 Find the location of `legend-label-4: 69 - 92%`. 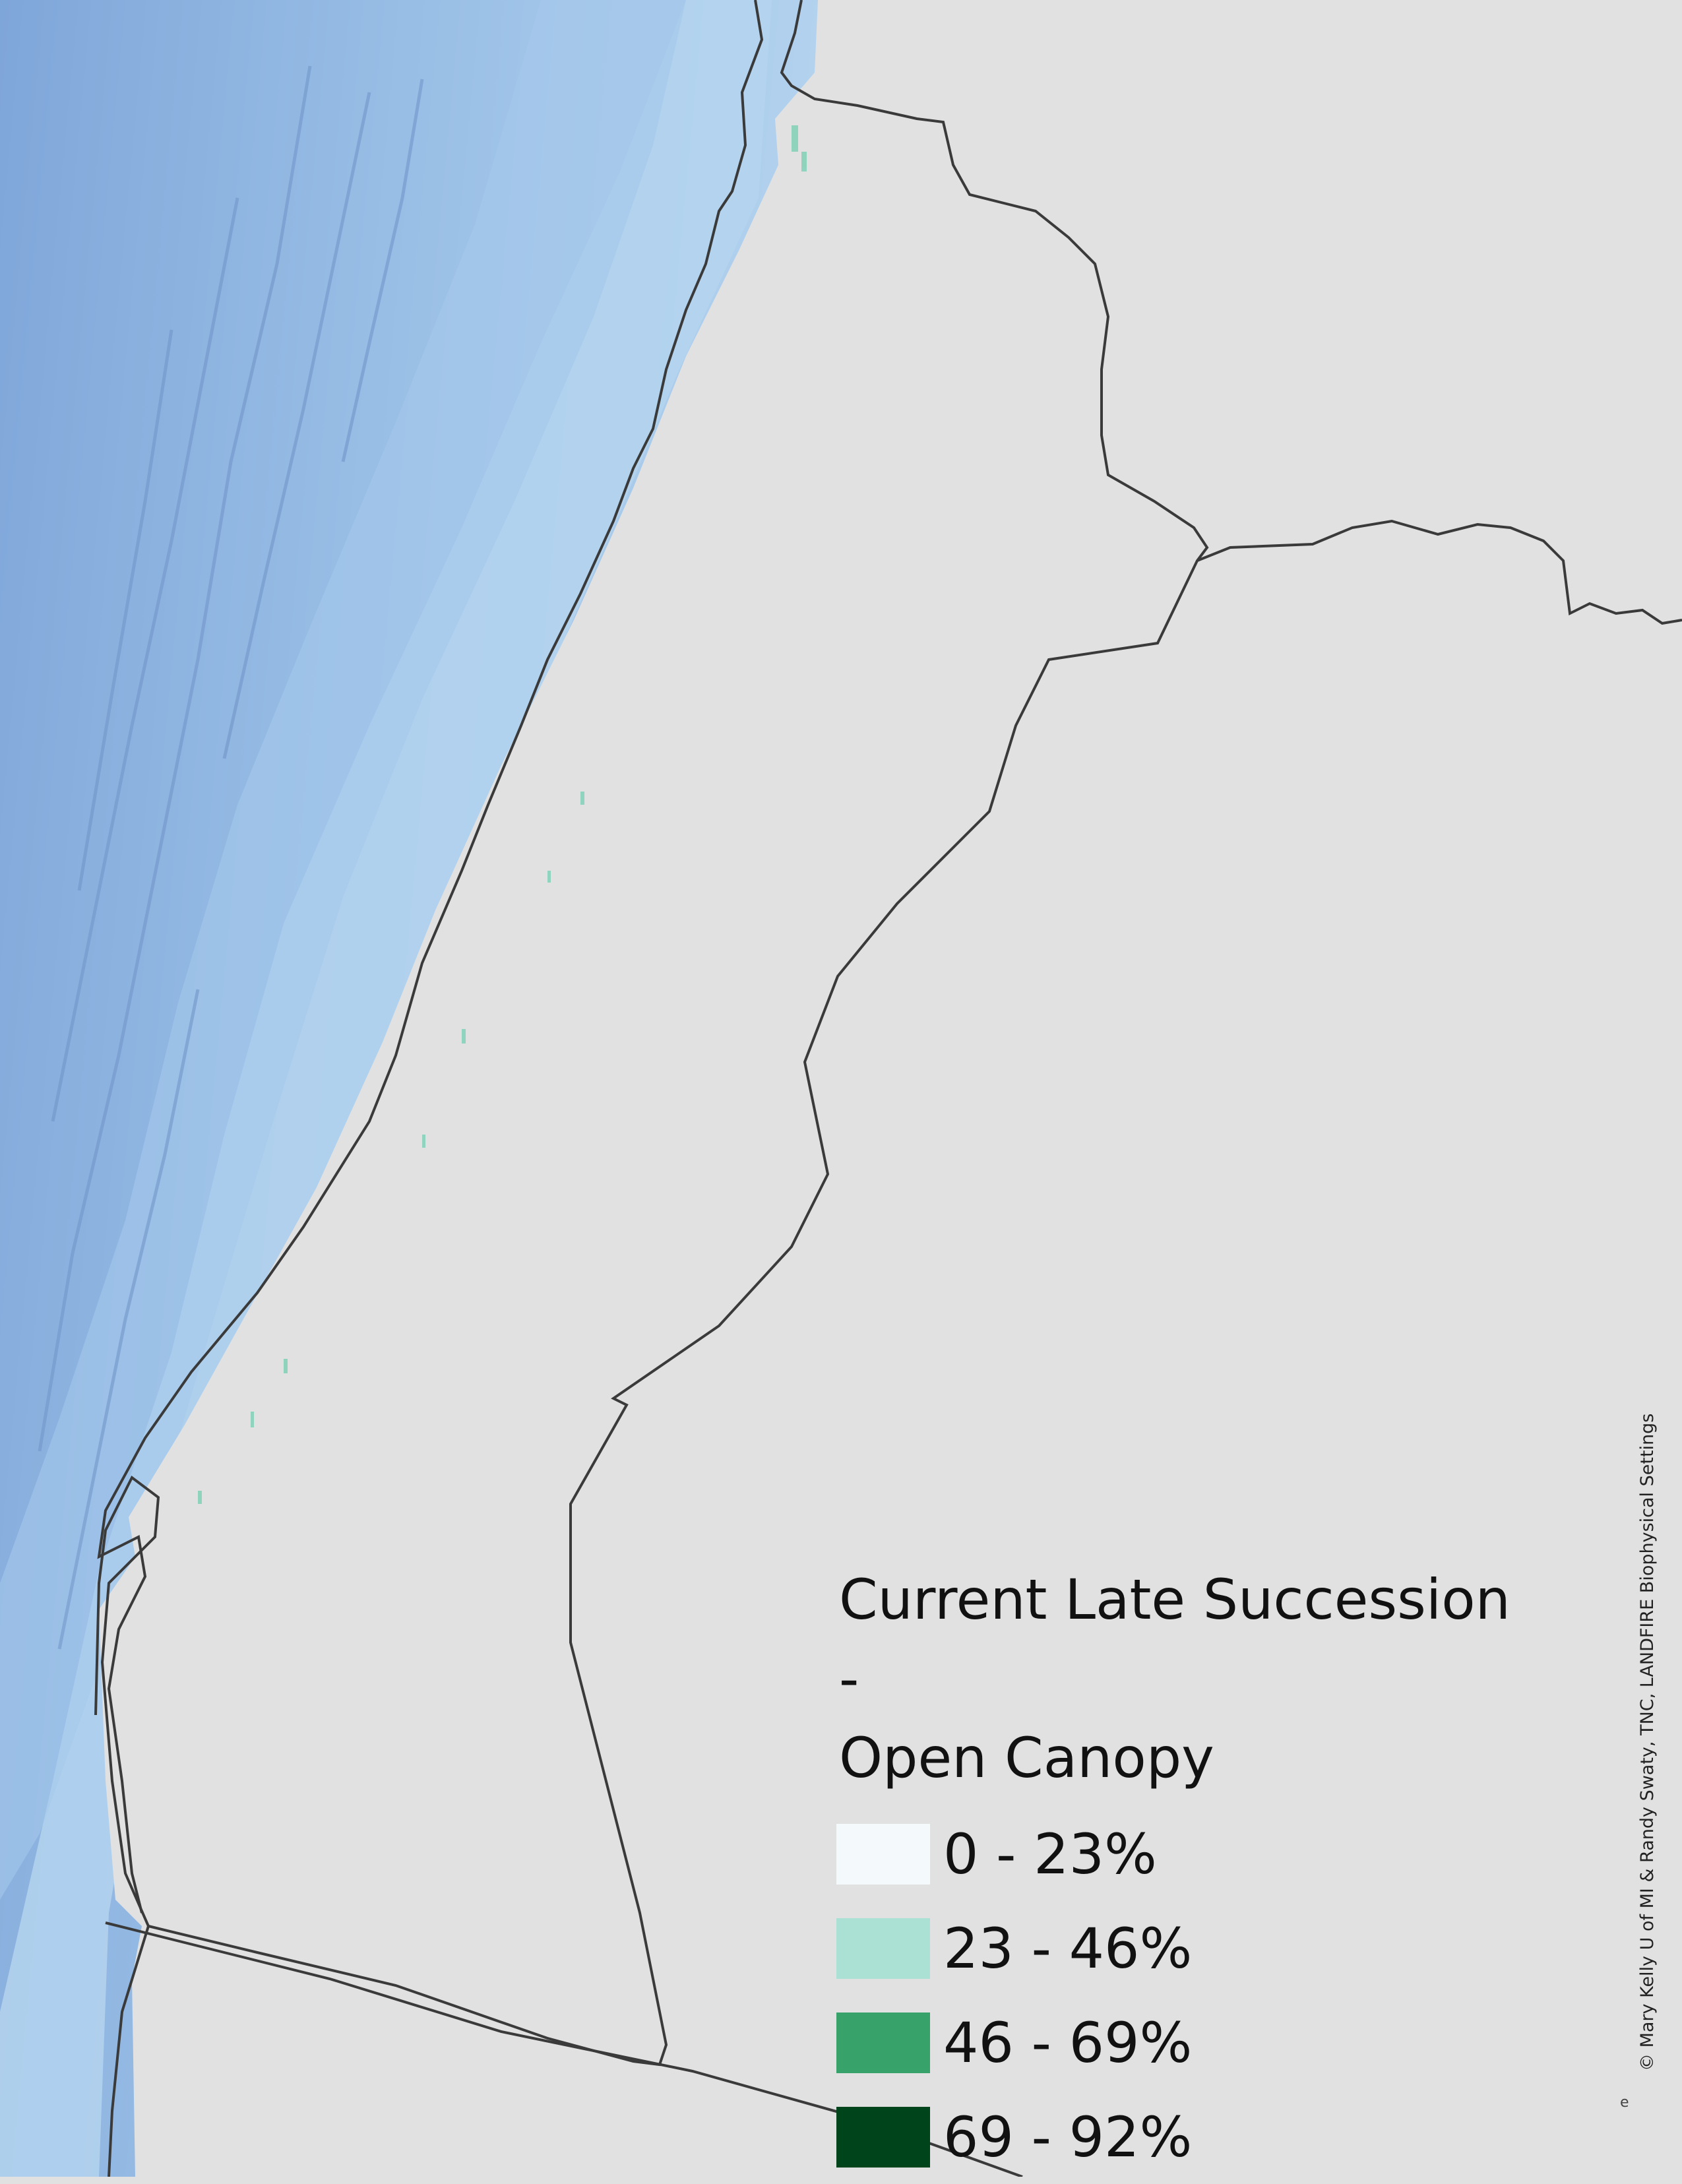

legend-label-4: 69 - 92% is located at coordinates (1068, 2136).